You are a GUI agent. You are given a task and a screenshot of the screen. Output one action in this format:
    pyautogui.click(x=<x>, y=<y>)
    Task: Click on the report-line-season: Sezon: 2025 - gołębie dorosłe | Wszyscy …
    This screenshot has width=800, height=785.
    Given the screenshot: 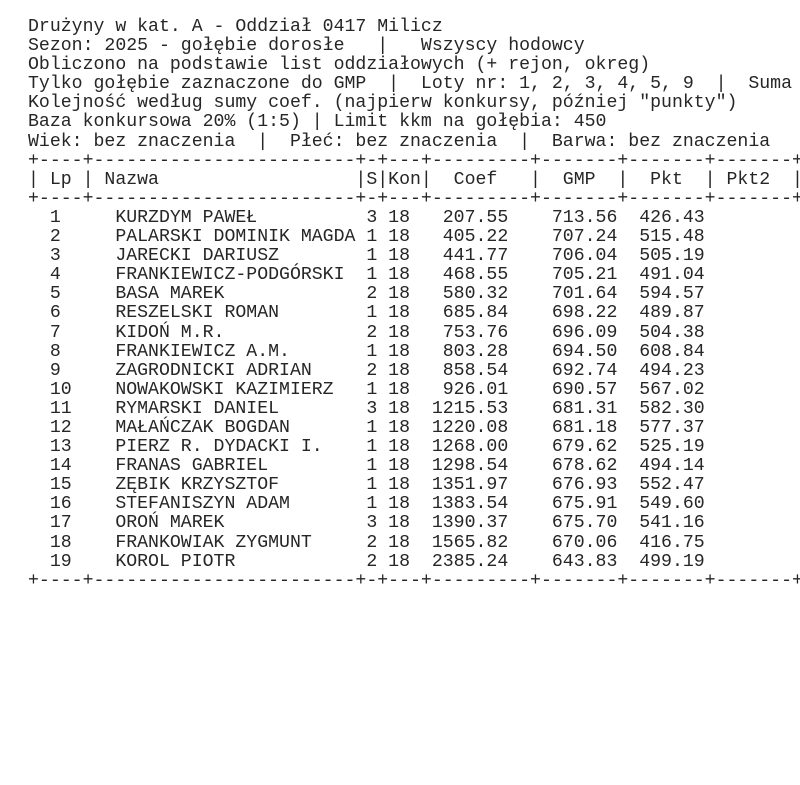 What is the action you would take?
    pyautogui.click(x=306, y=46)
    